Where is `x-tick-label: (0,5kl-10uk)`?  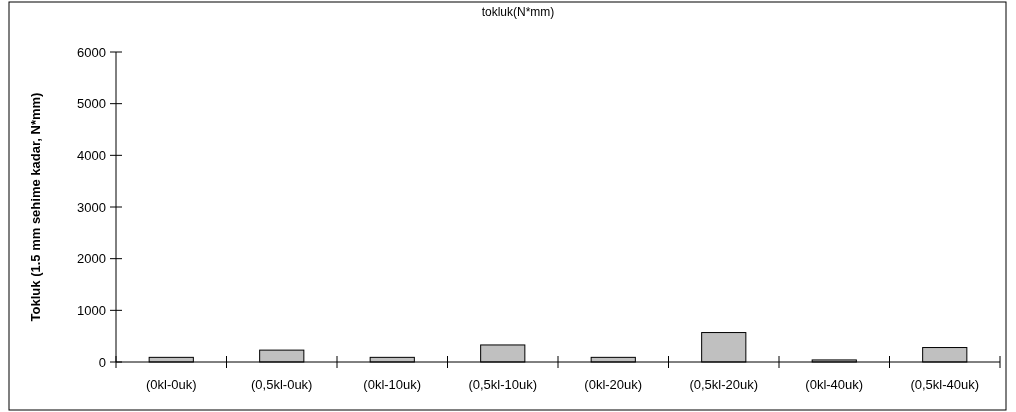 x-tick-label: (0,5kl-10uk) is located at coordinates (503, 384).